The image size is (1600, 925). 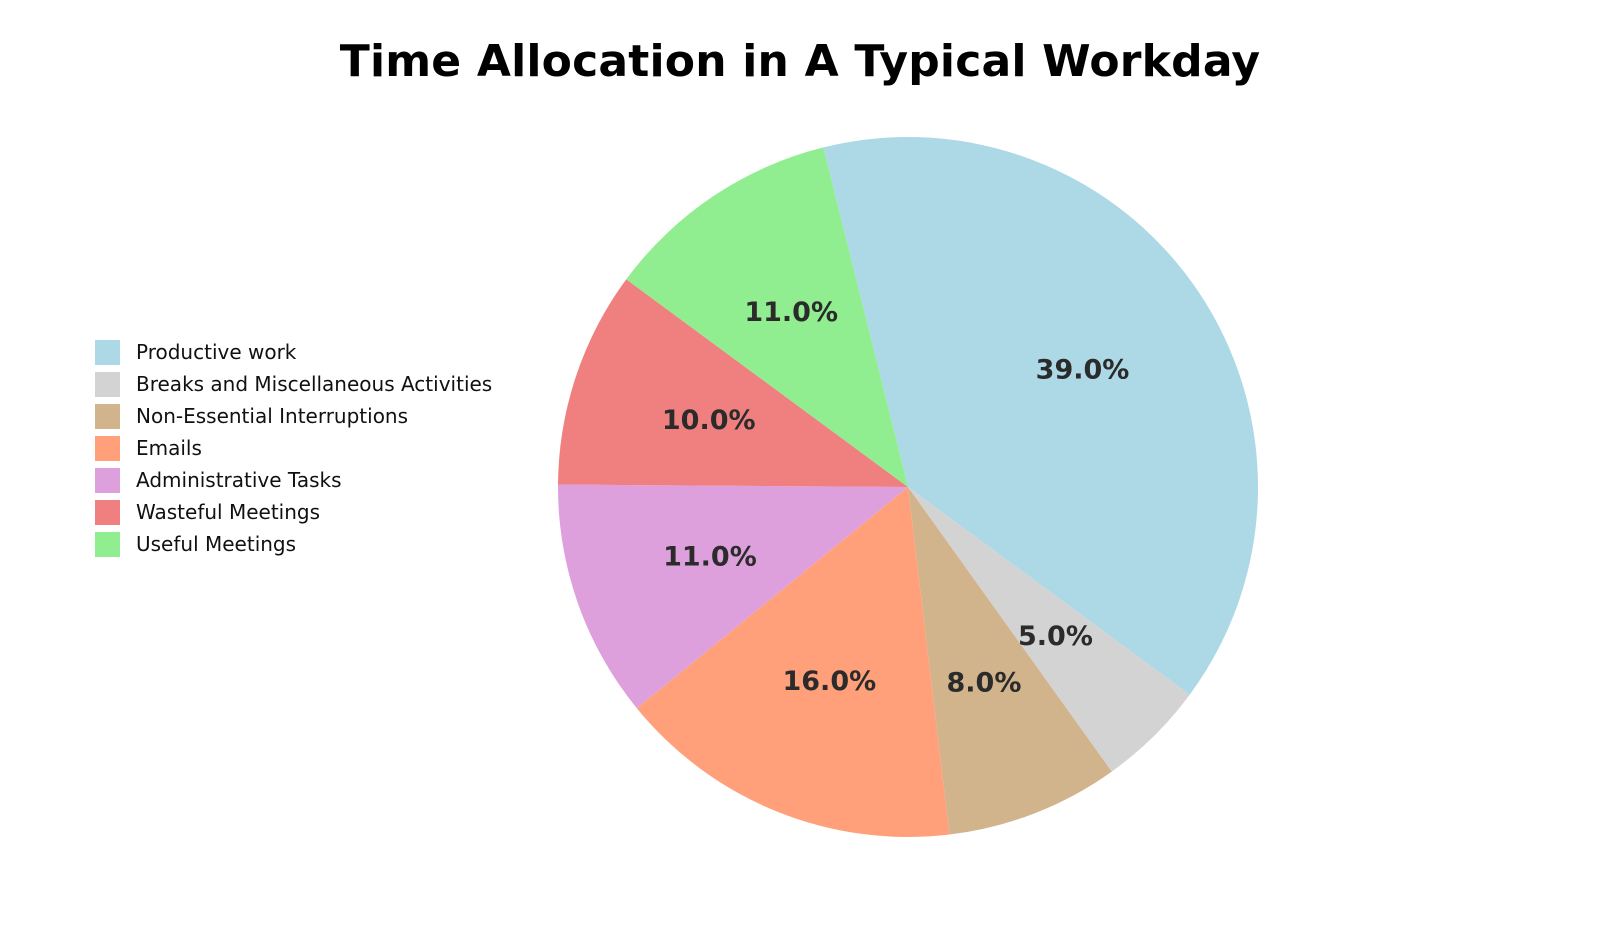 What do you see at coordinates (983, 682) in the screenshot?
I see `slice-label: 8.0%` at bounding box center [983, 682].